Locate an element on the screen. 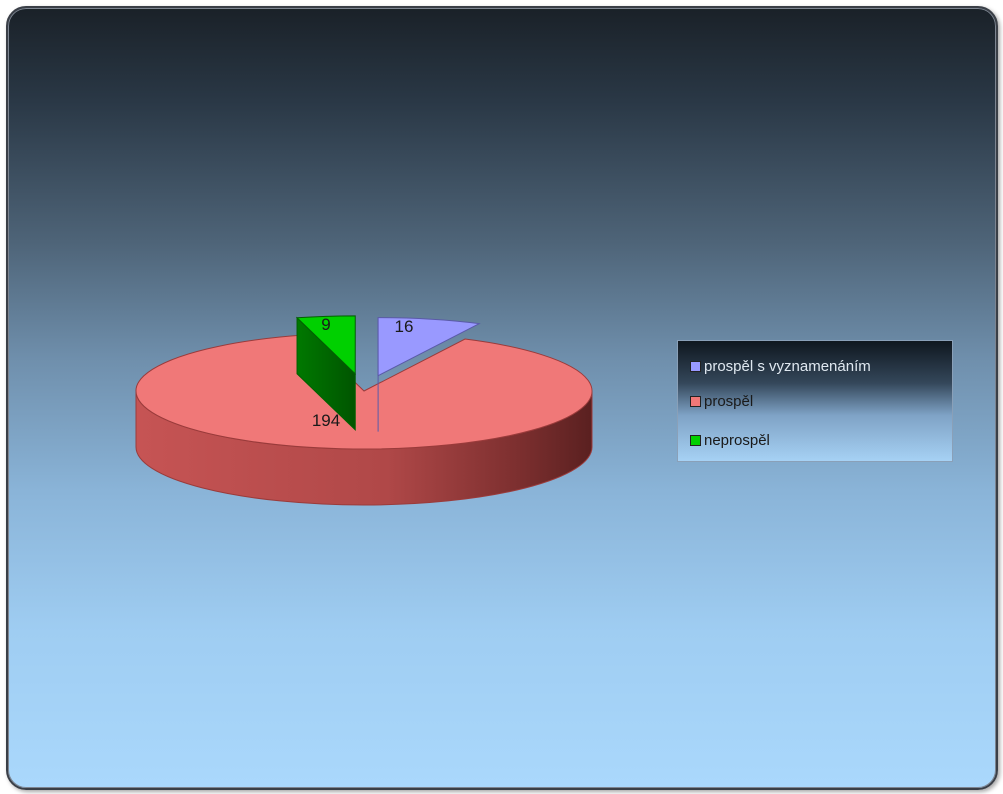 This screenshot has width=1003, height=794. pie-slice-prospel-s-vyznamenanim is located at coordinates (429, 374).